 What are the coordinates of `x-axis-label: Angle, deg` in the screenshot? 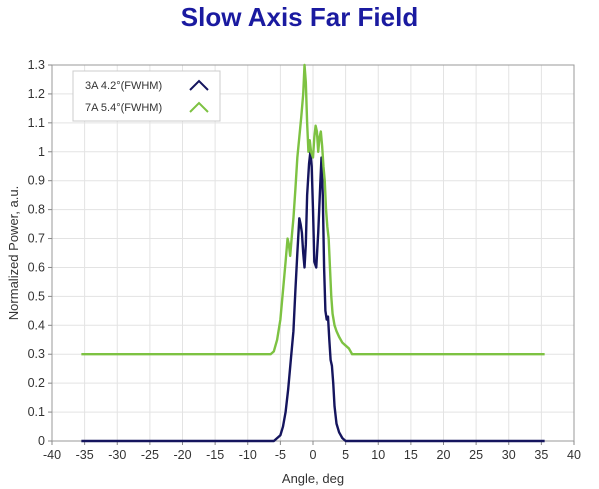 It's located at (313, 478).